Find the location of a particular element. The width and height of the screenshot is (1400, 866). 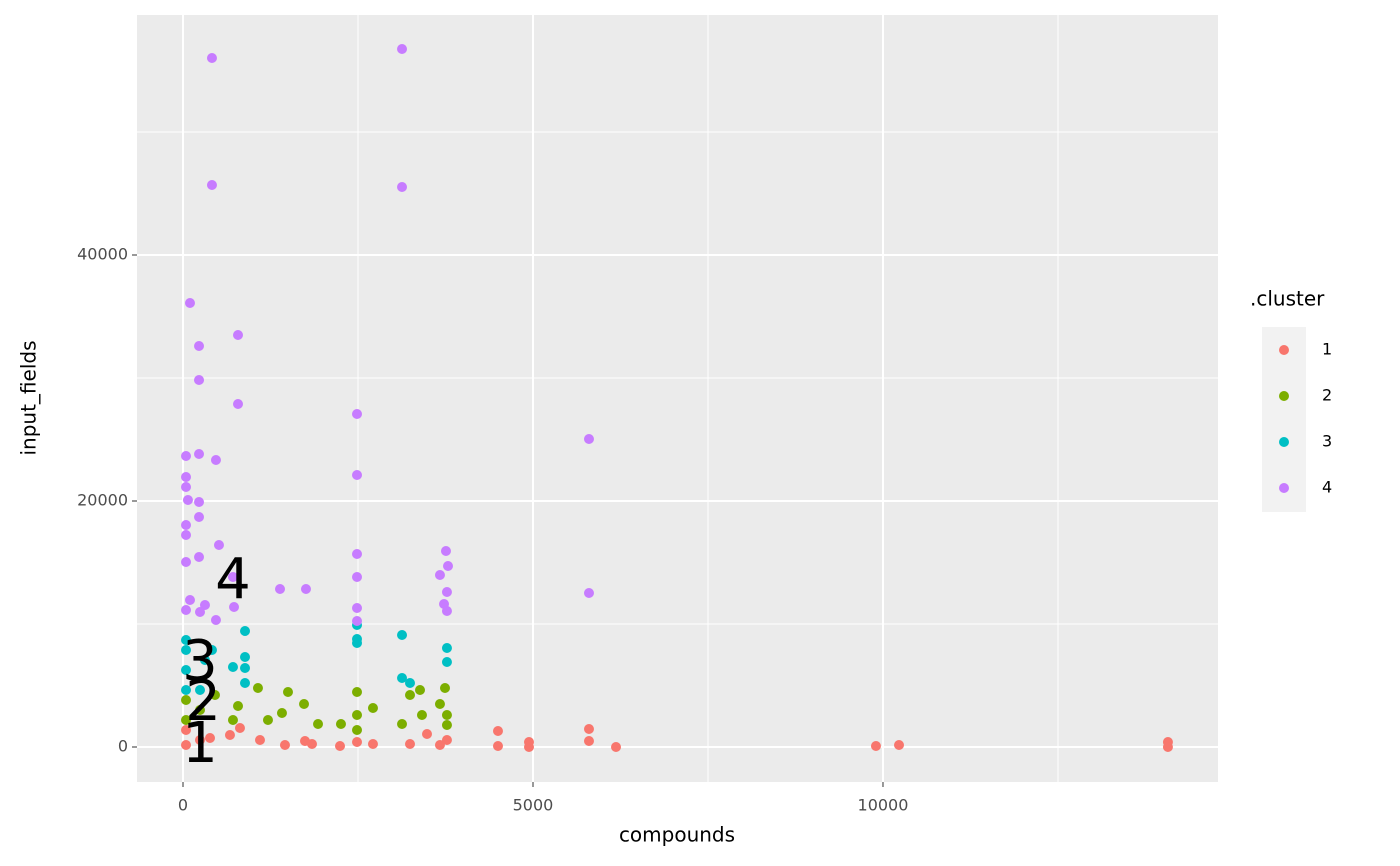

legend-label: 2 is located at coordinates (1327, 395).